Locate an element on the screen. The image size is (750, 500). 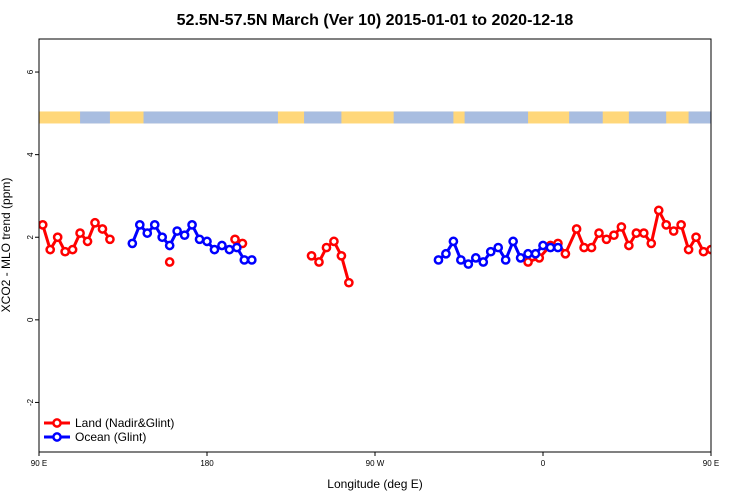
x-axis-label: Longitude (deg E) is located at coordinates (374, 484).